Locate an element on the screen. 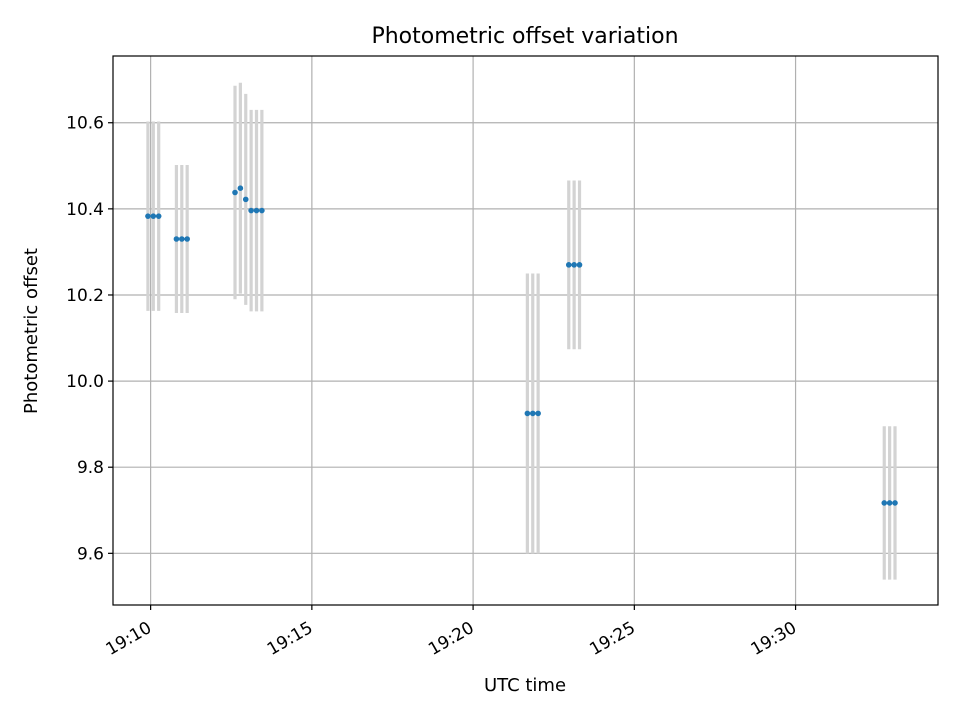  x-tick-label: 19:15 is located at coordinates (290, 639).